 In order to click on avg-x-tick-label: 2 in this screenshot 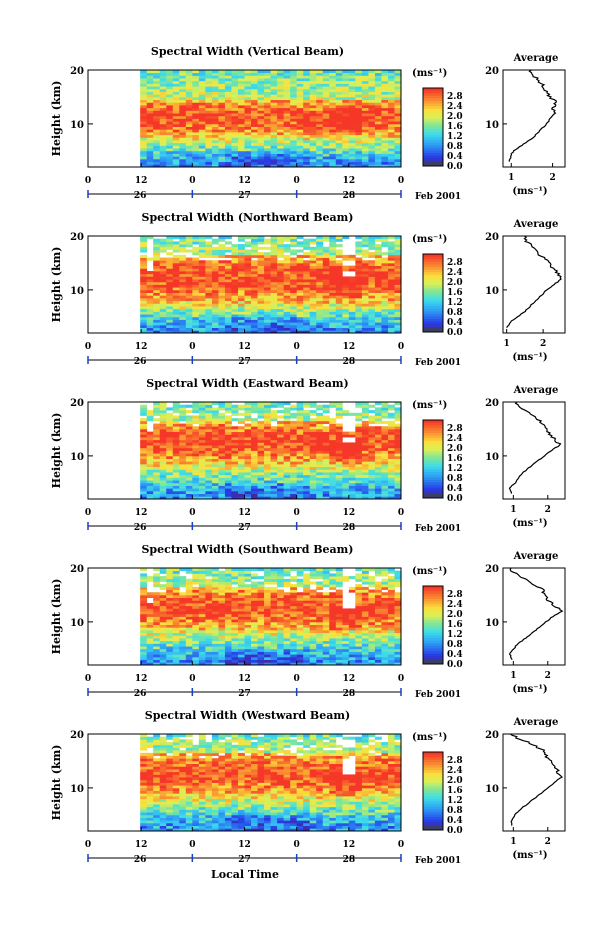, I will do `click(552, 178)`.